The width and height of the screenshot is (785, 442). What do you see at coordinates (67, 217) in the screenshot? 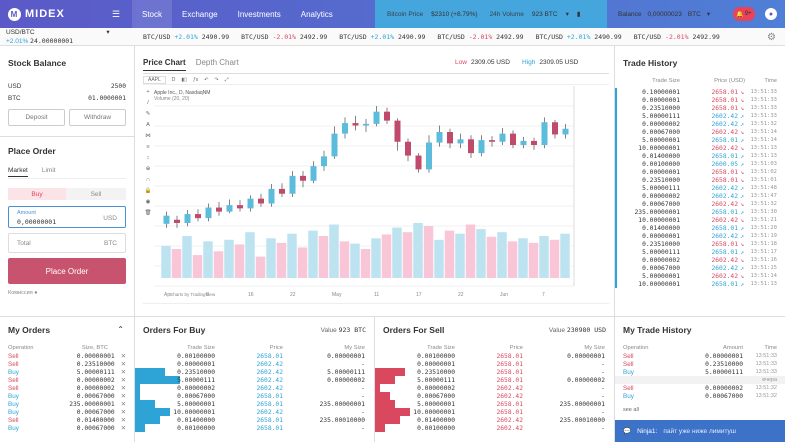
I see `amount-field: Amount 0,00000001 USD` at bounding box center [67, 217].